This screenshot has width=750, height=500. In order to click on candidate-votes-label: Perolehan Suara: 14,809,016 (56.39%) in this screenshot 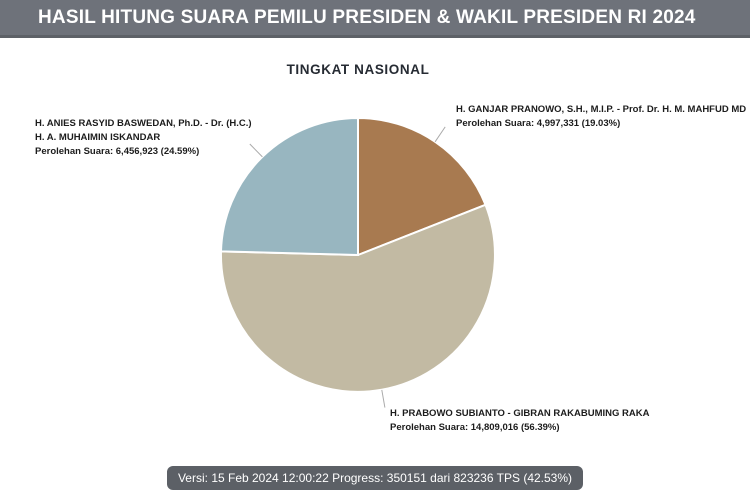, I will do `click(475, 427)`.